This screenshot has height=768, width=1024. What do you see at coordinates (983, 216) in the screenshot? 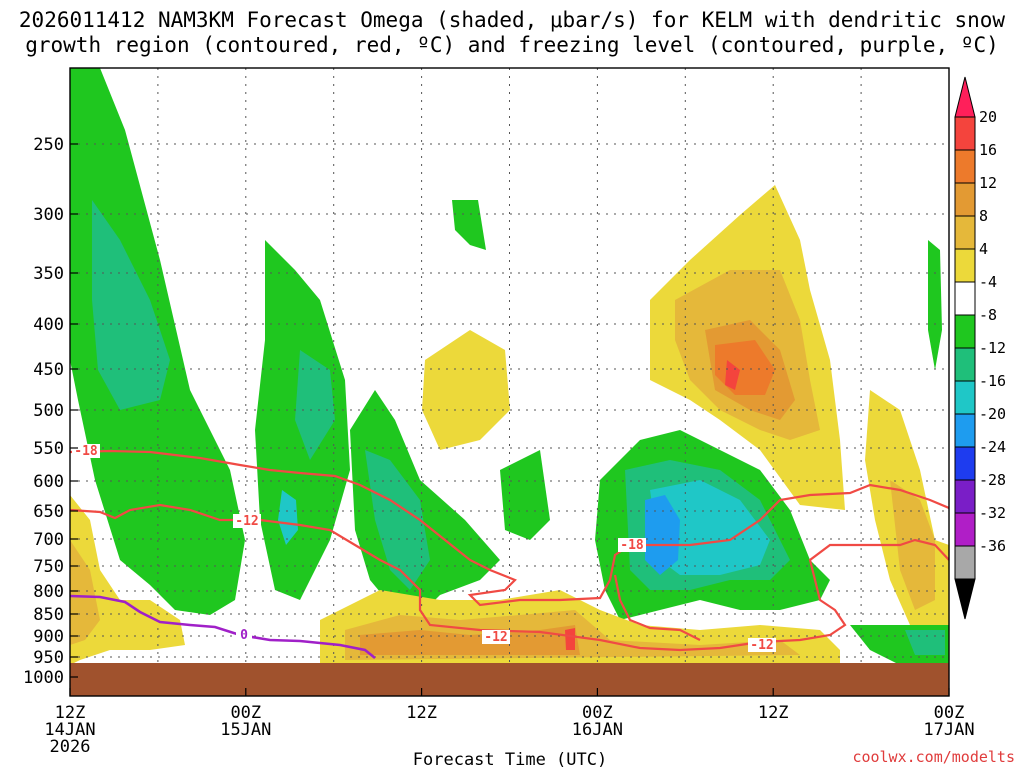
I see `colorbar-label-3: 8` at bounding box center [983, 216].